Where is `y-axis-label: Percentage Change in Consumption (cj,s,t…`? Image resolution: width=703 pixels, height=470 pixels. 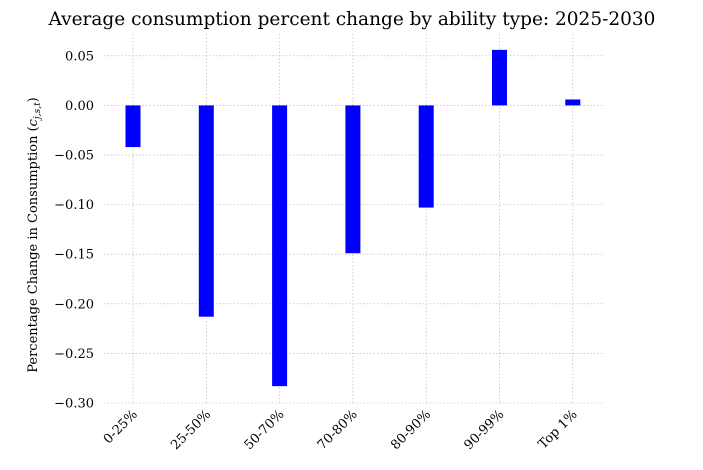 y-axis-label: Percentage Change in Consumption (cj,s,t… is located at coordinates (34, 235).